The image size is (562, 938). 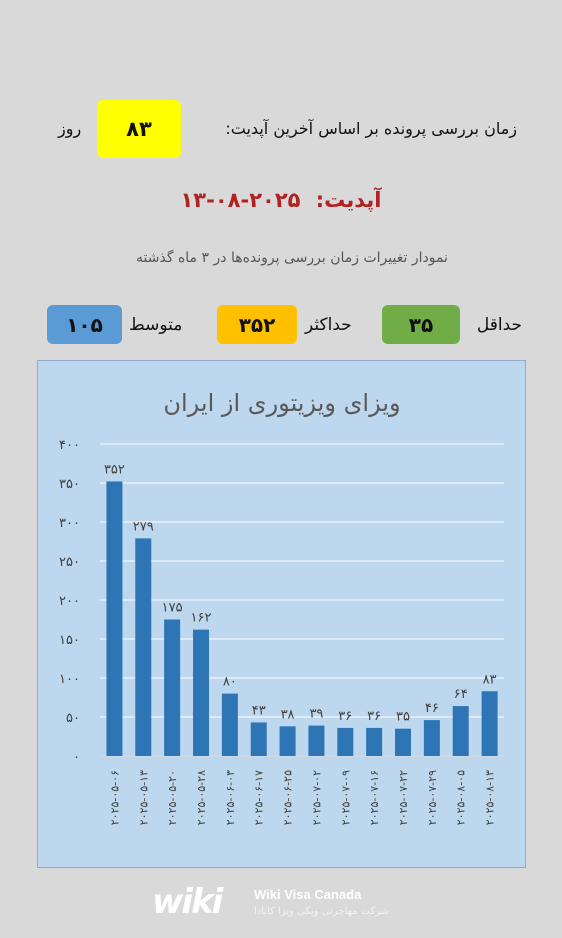 What do you see at coordinates (328, 325) in the screenshot?
I see `max-label: حداکثر` at bounding box center [328, 325].